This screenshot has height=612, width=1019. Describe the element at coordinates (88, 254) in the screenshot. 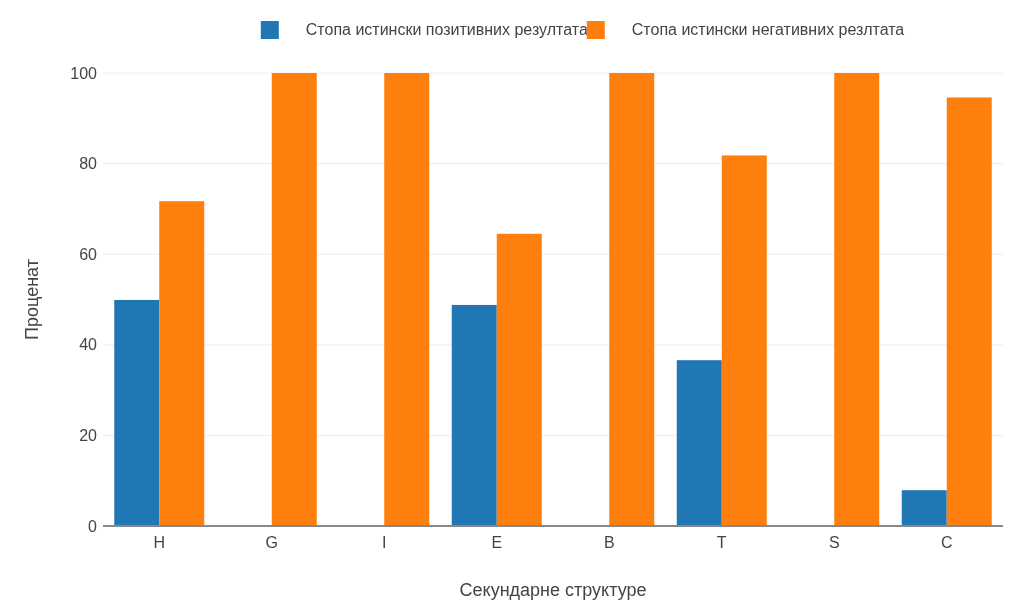

I see `y-tick-label: 60` at that location.